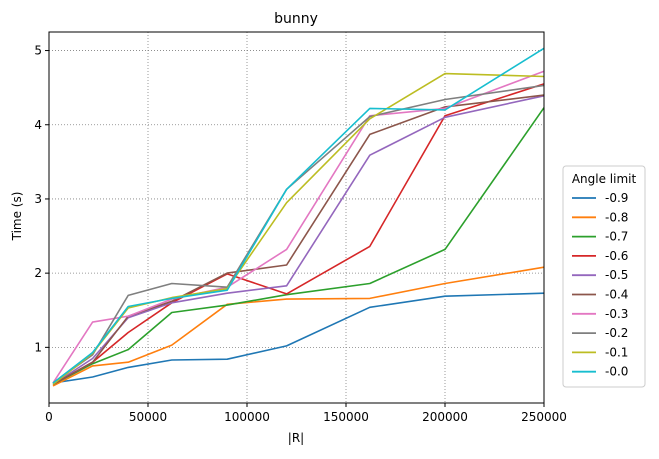 The image size is (659, 459). I want to click on x-tick-label: 250000, so click(544, 417).